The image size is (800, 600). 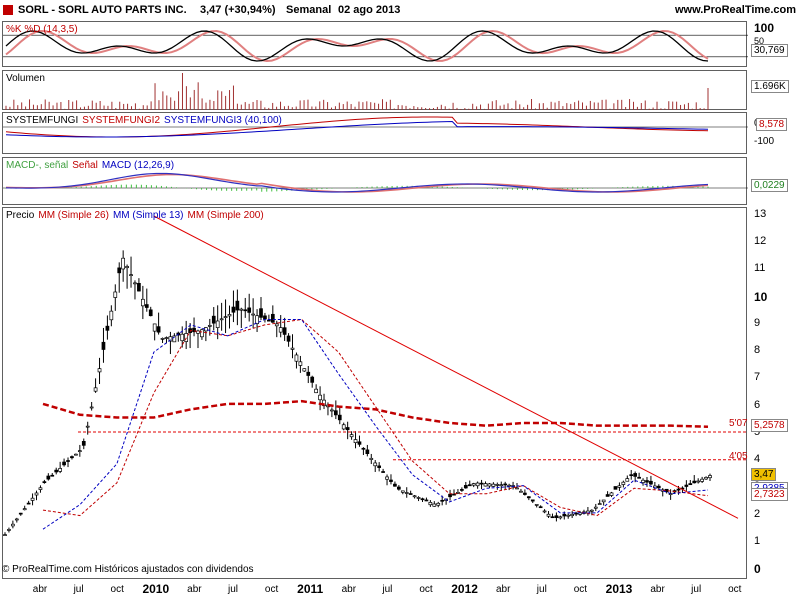 What do you see at coordinates (769, 425) in the screenshot?
I see `ma200-value: 5,2578` at bounding box center [769, 425].